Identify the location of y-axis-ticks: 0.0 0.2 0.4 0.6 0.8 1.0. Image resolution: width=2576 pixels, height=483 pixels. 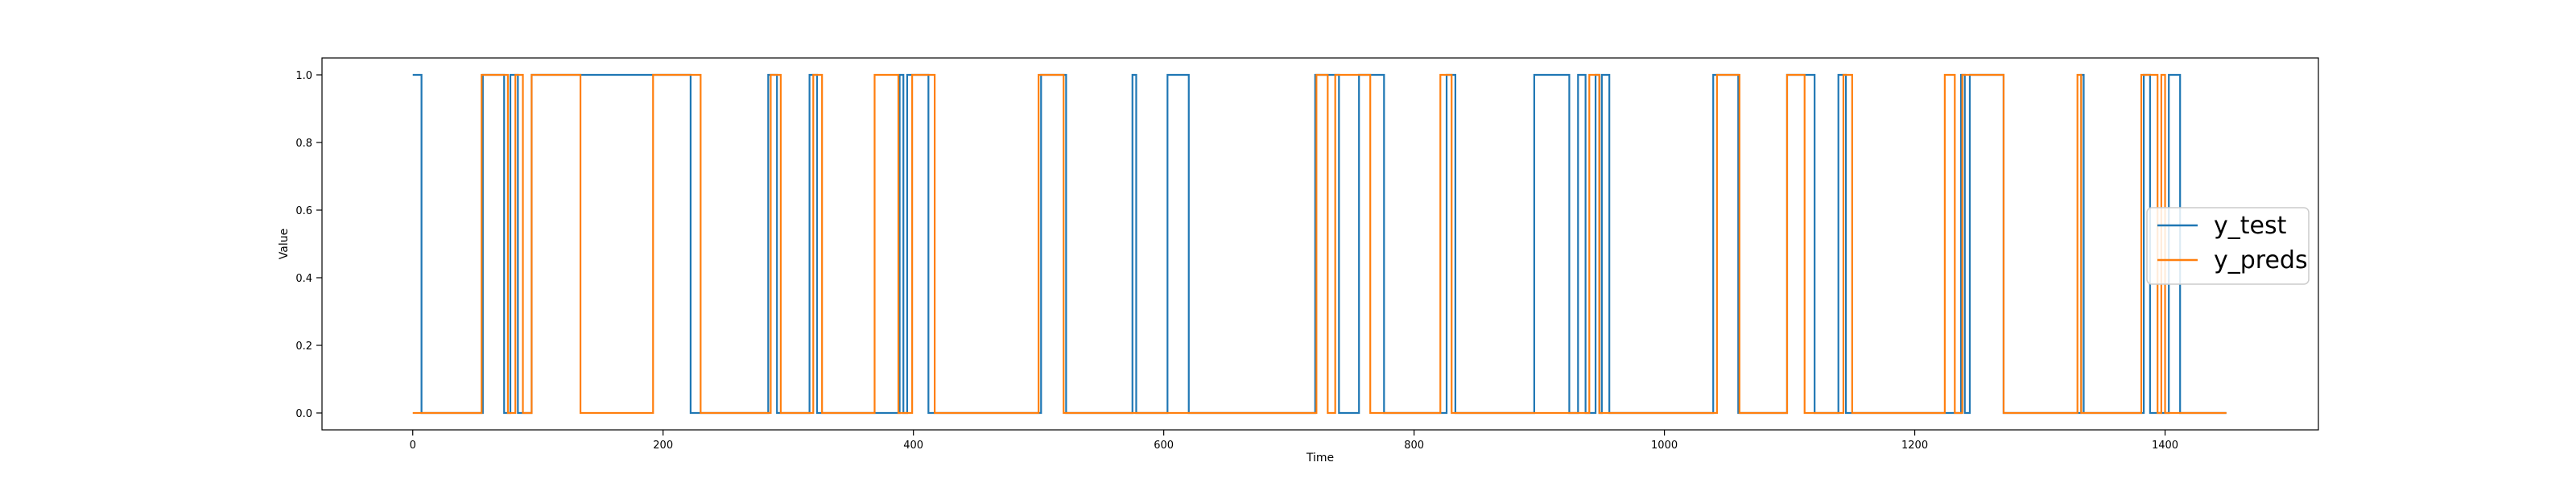
(308, 245).